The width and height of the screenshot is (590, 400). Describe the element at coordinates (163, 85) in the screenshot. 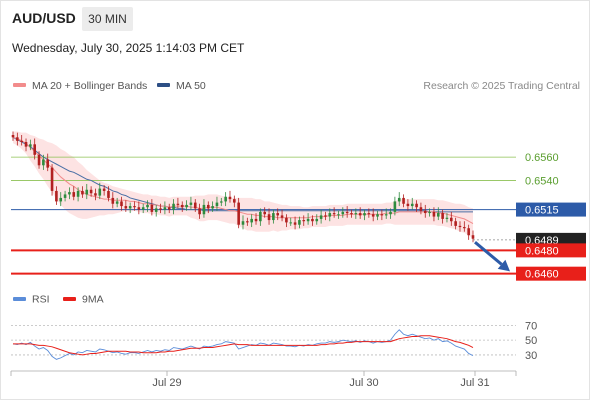

I see `ma50-swatch` at that location.